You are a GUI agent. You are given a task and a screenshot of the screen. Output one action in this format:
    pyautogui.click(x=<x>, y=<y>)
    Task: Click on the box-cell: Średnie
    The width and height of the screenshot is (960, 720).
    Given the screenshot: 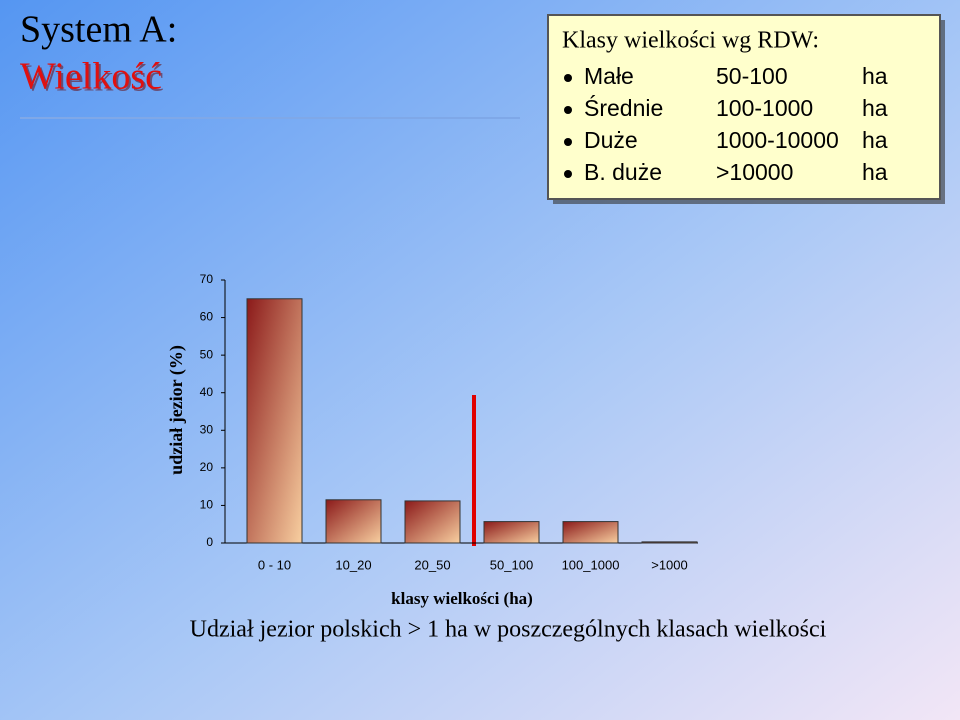 What is the action you would take?
    pyautogui.click(x=623, y=107)
    